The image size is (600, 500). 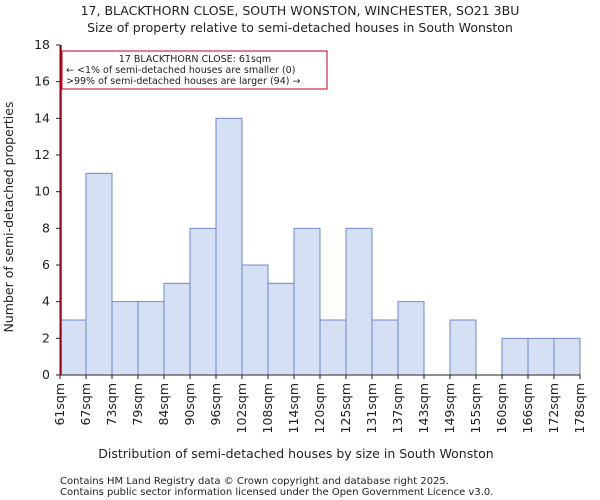 I want to click on y-tick-label-6: 6, so click(x=46, y=264).